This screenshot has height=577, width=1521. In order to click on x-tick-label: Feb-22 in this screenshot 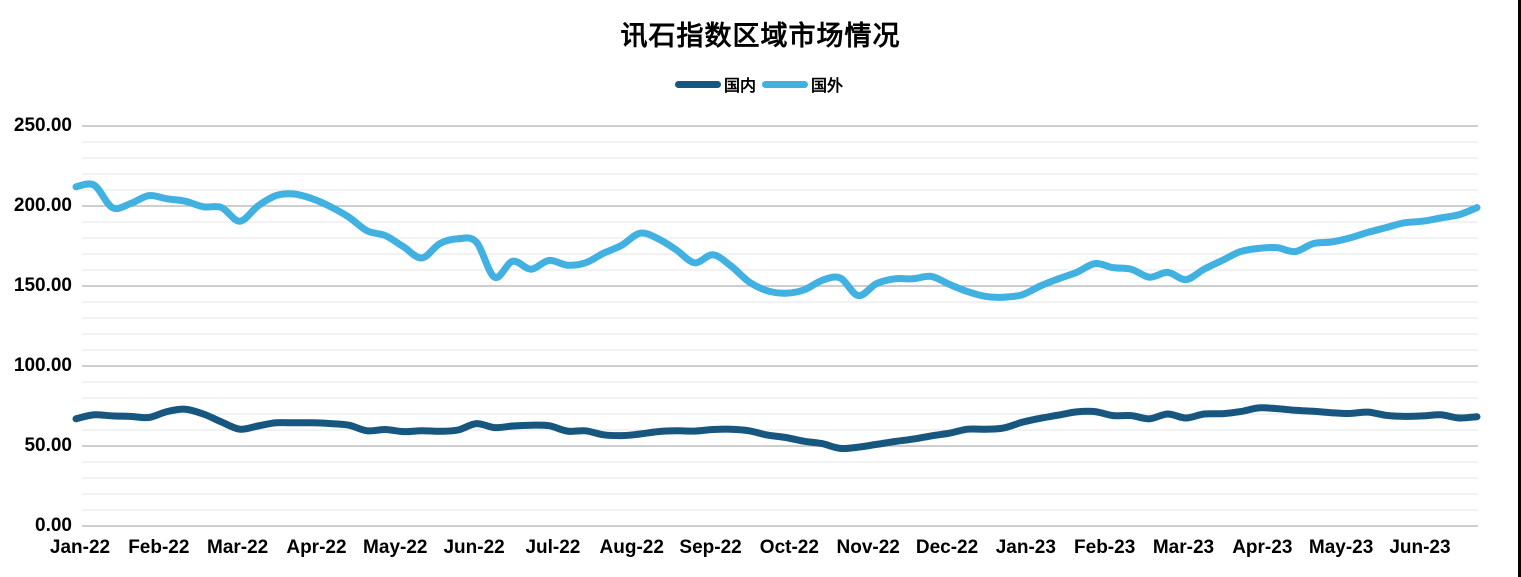, I will do `click(159, 547)`.